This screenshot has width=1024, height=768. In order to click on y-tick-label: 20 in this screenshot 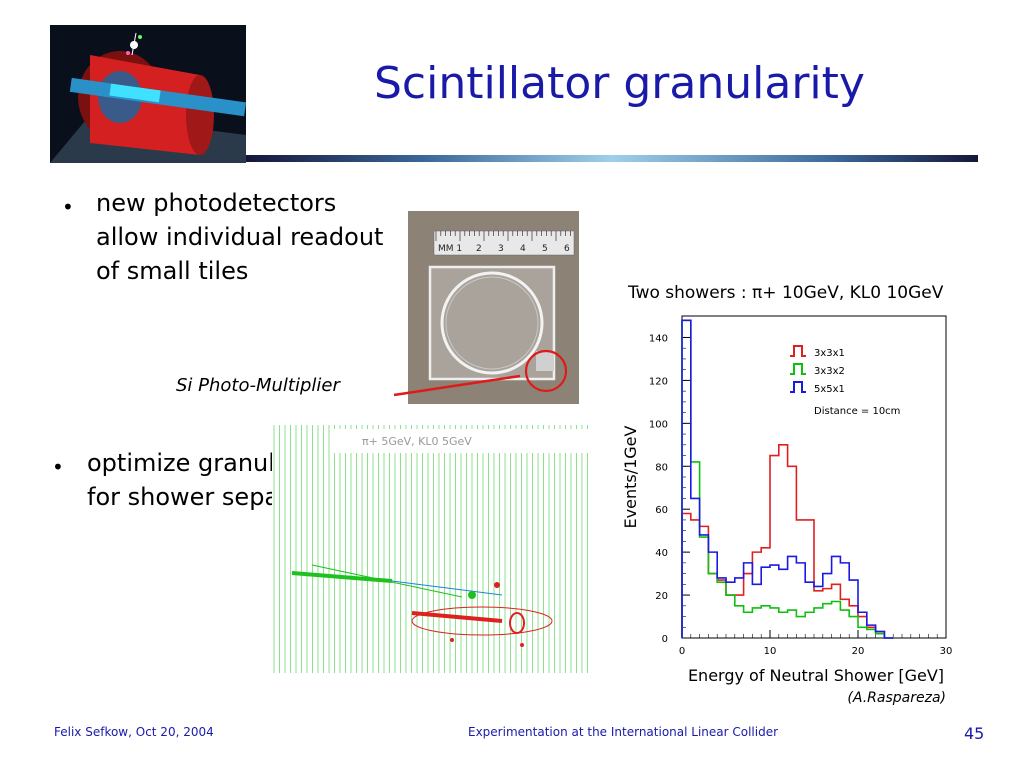, I will do `click(661, 596)`.